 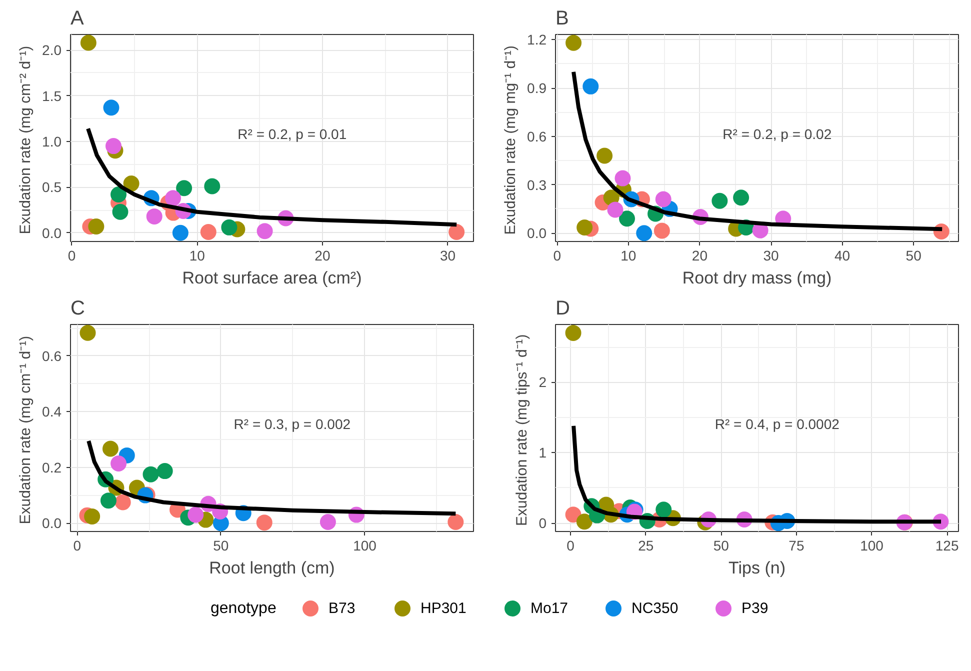 I want to click on y-tick-label: 2.0, so click(x=52, y=50).